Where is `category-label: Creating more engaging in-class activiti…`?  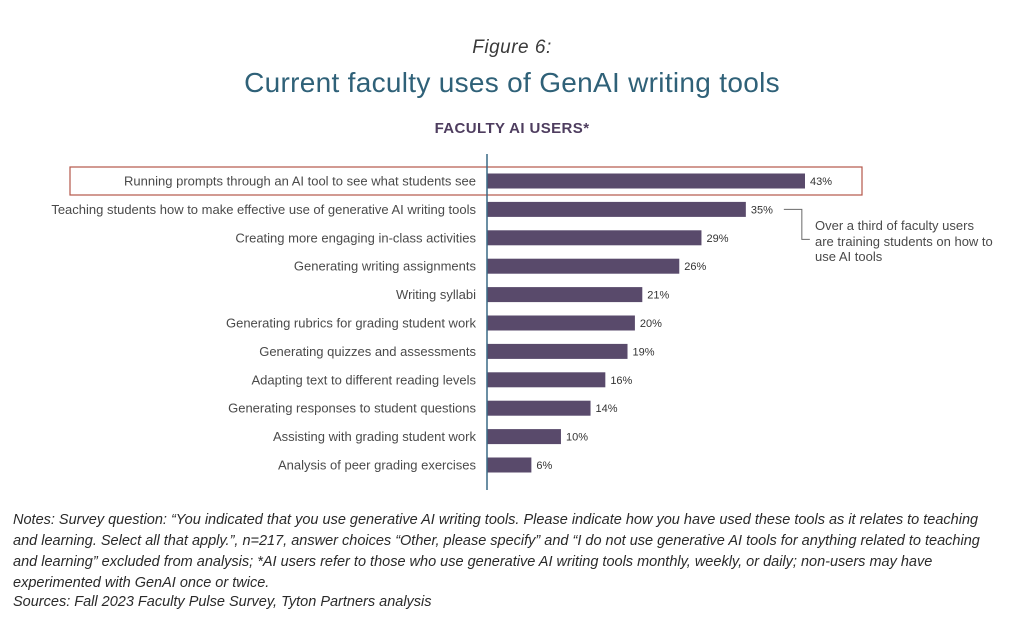
category-label: Creating more engaging in-class activiti… is located at coordinates (355, 237).